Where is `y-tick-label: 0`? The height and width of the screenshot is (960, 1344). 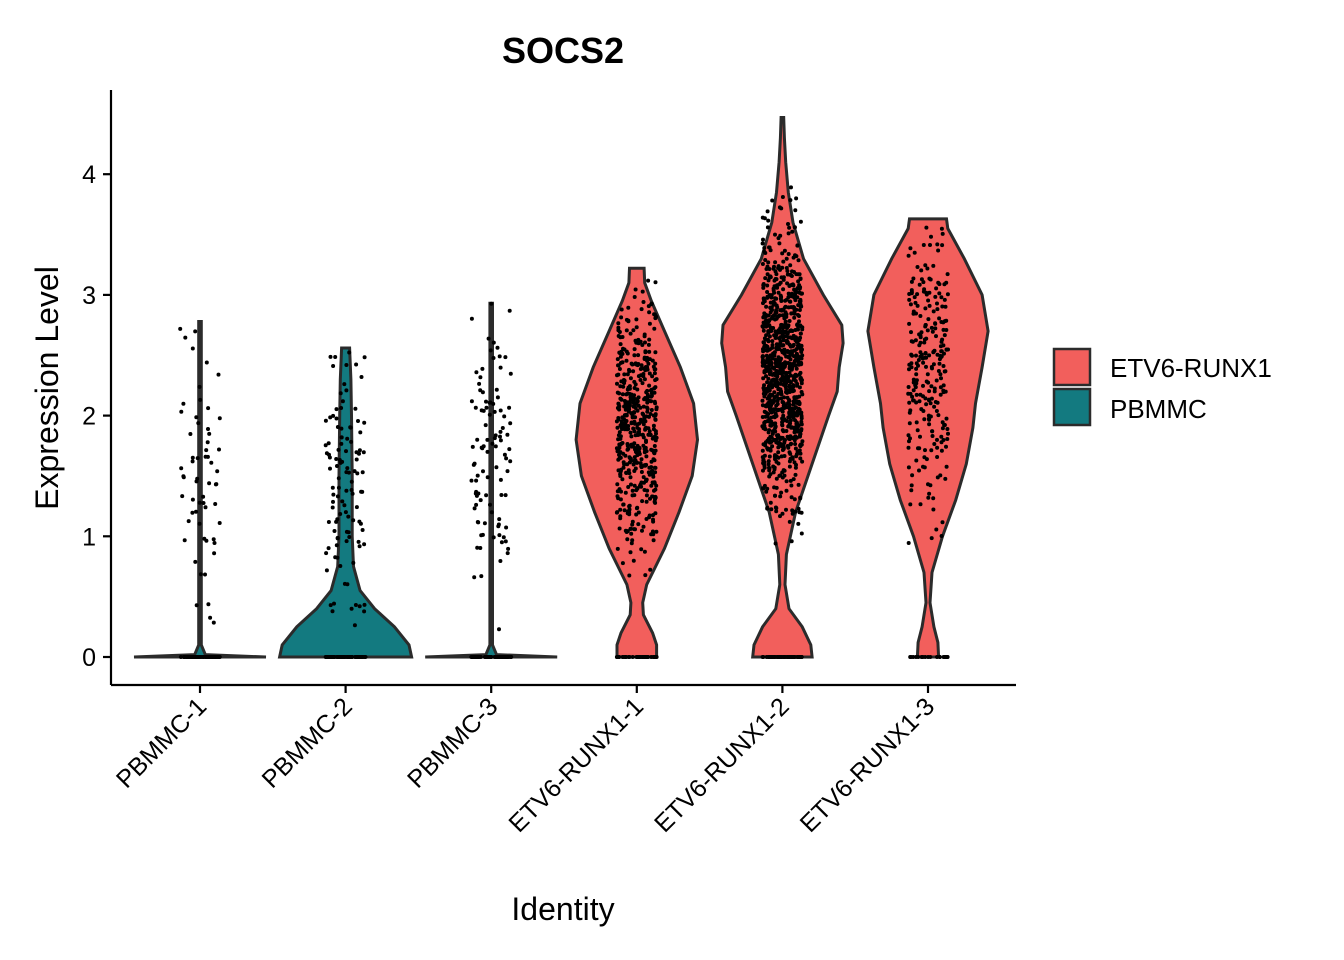 y-tick-label: 0 is located at coordinates (89, 658).